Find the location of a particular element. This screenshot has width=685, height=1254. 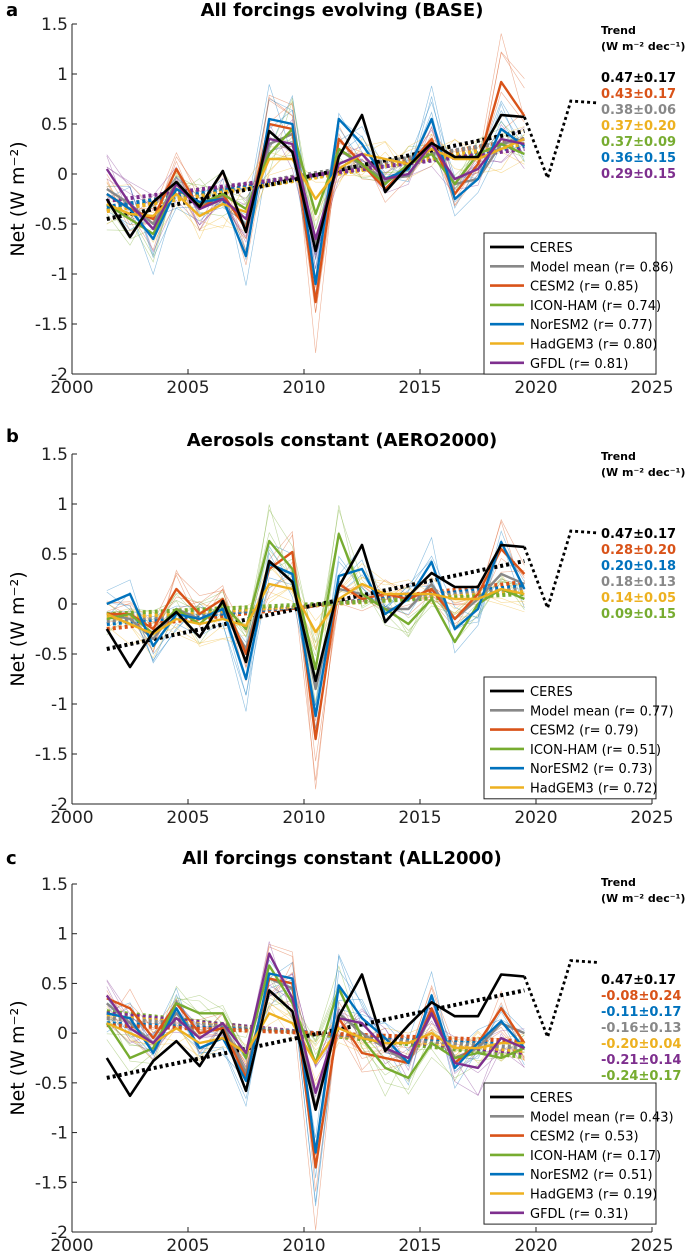

series-line-noresm2 is located at coordinates (316, 1063).